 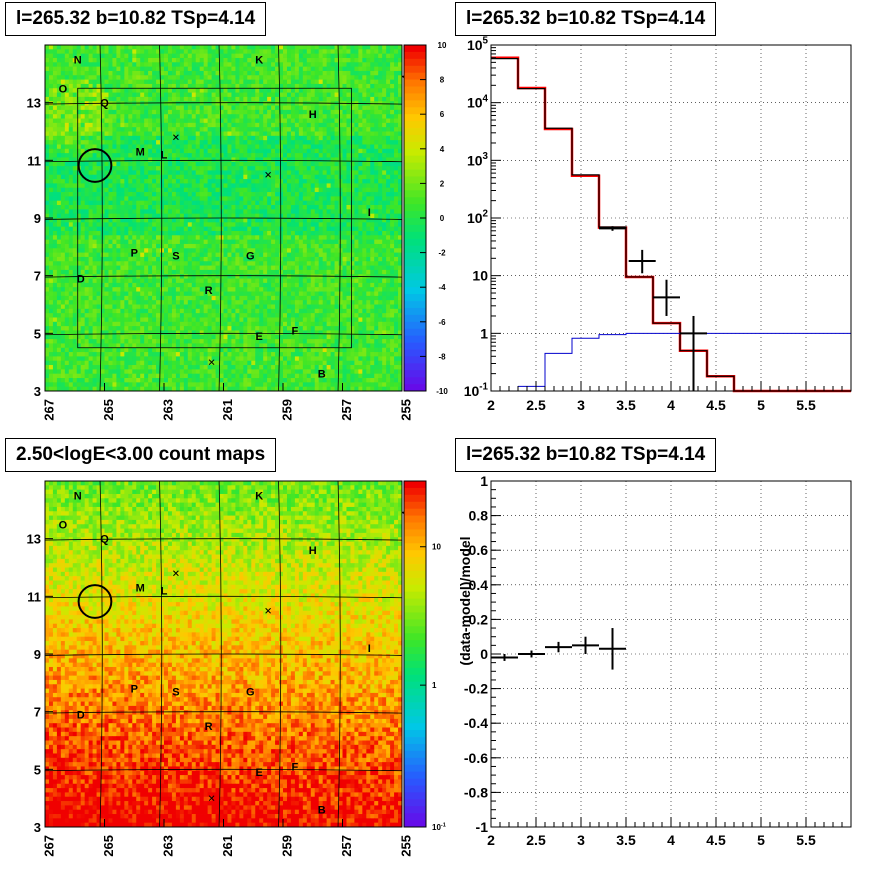 What do you see at coordinates (442, 391) in the screenshot?
I see `colorbar-label: -10` at bounding box center [442, 391].